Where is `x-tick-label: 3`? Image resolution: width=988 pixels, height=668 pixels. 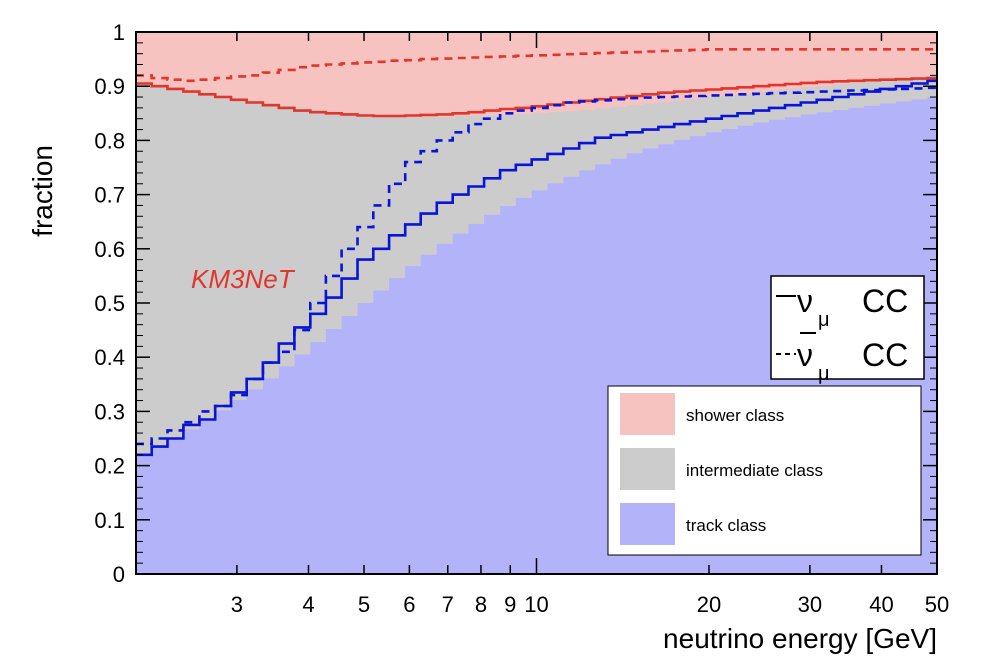 x-tick-label: 3 is located at coordinates (237, 604).